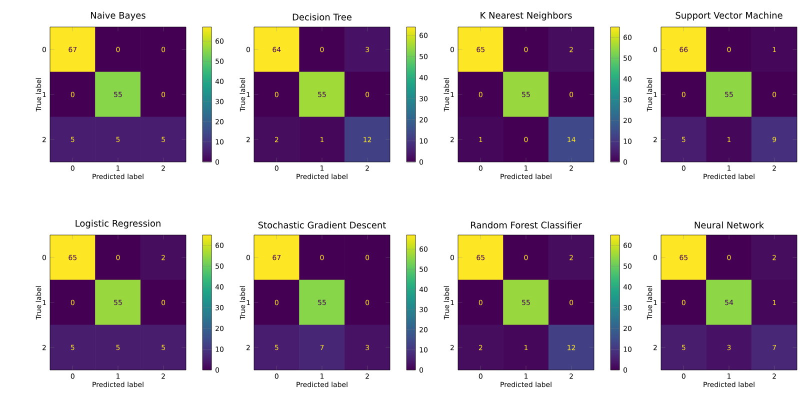  What do you see at coordinates (322, 17) in the screenshot?
I see `chart-title: Decision Tree` at bounding box center [322, 17].